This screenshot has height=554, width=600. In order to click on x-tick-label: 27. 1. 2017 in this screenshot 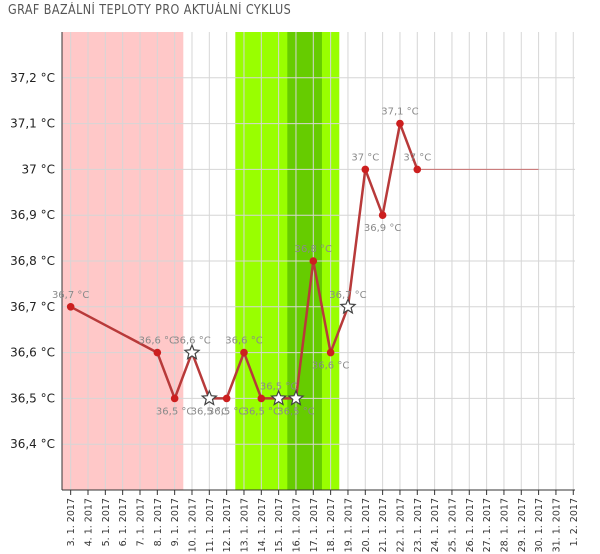, I will do `click(487, 525)`.